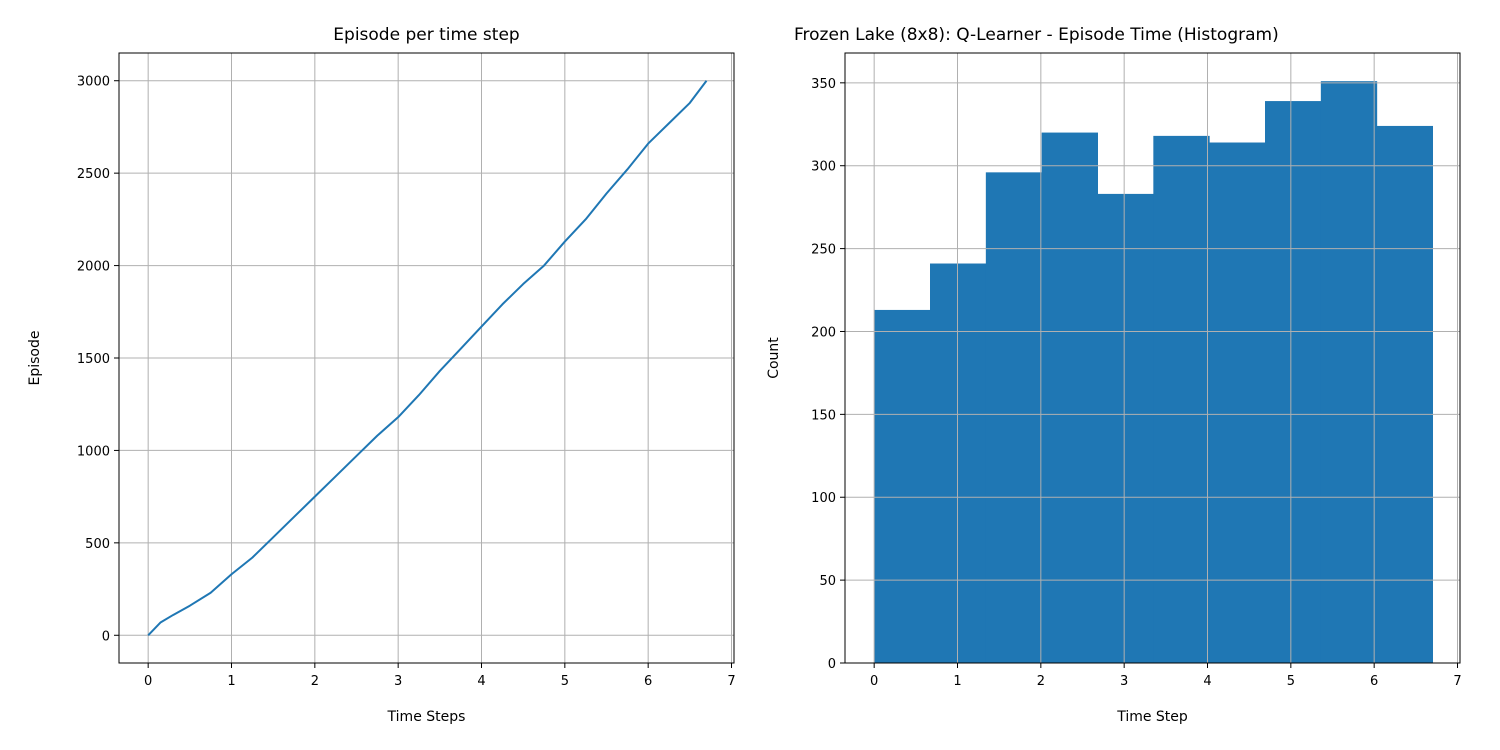  Describe the element at coordinates (481, 681) in the screenshot. I see `line-chart-x-tick-label-4: 4` at that location.